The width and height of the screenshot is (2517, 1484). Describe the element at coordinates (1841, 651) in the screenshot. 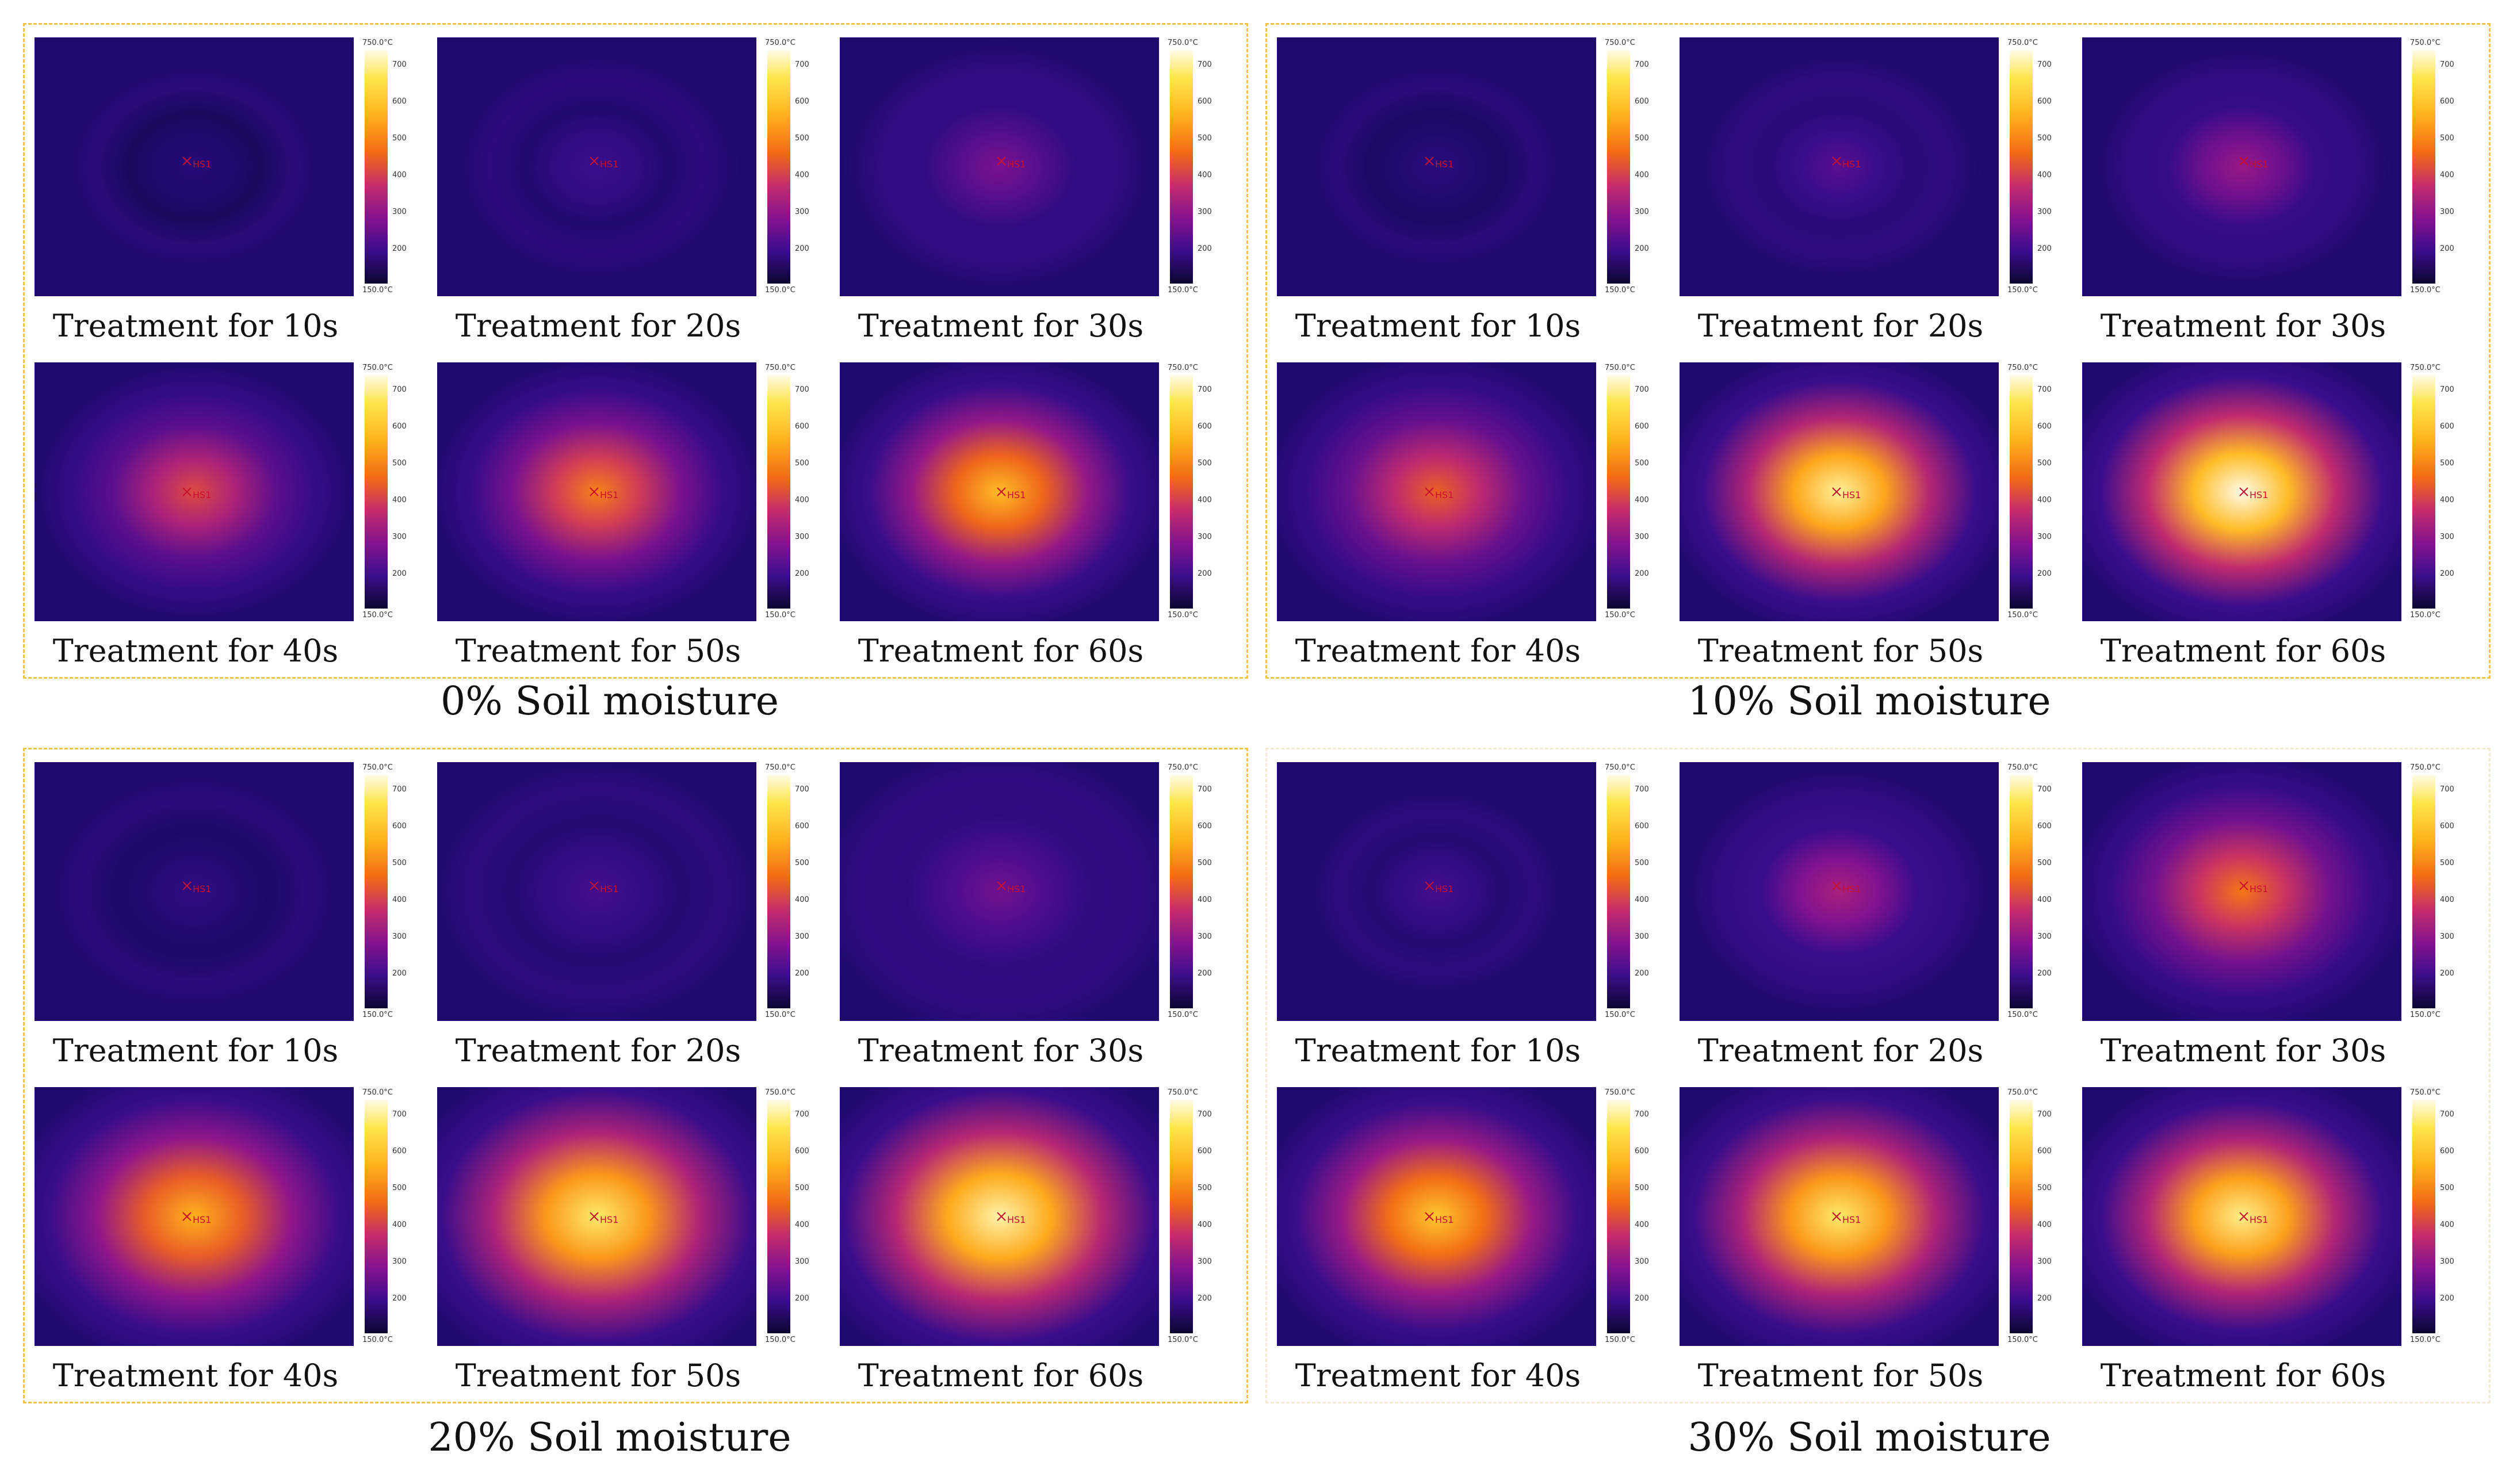

I see `panel-caption: Treatment for 50s` at that location.